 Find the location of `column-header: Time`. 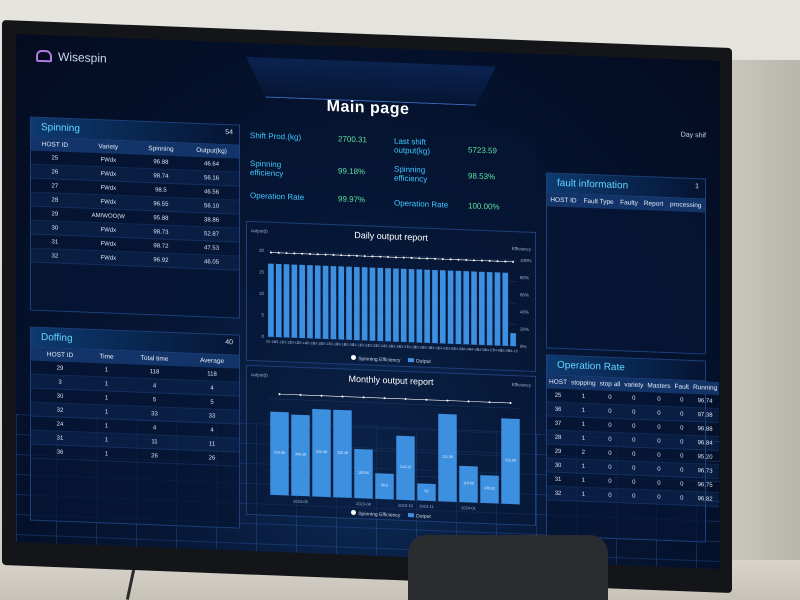

column-header: Time is located at coordinates (106, 357).